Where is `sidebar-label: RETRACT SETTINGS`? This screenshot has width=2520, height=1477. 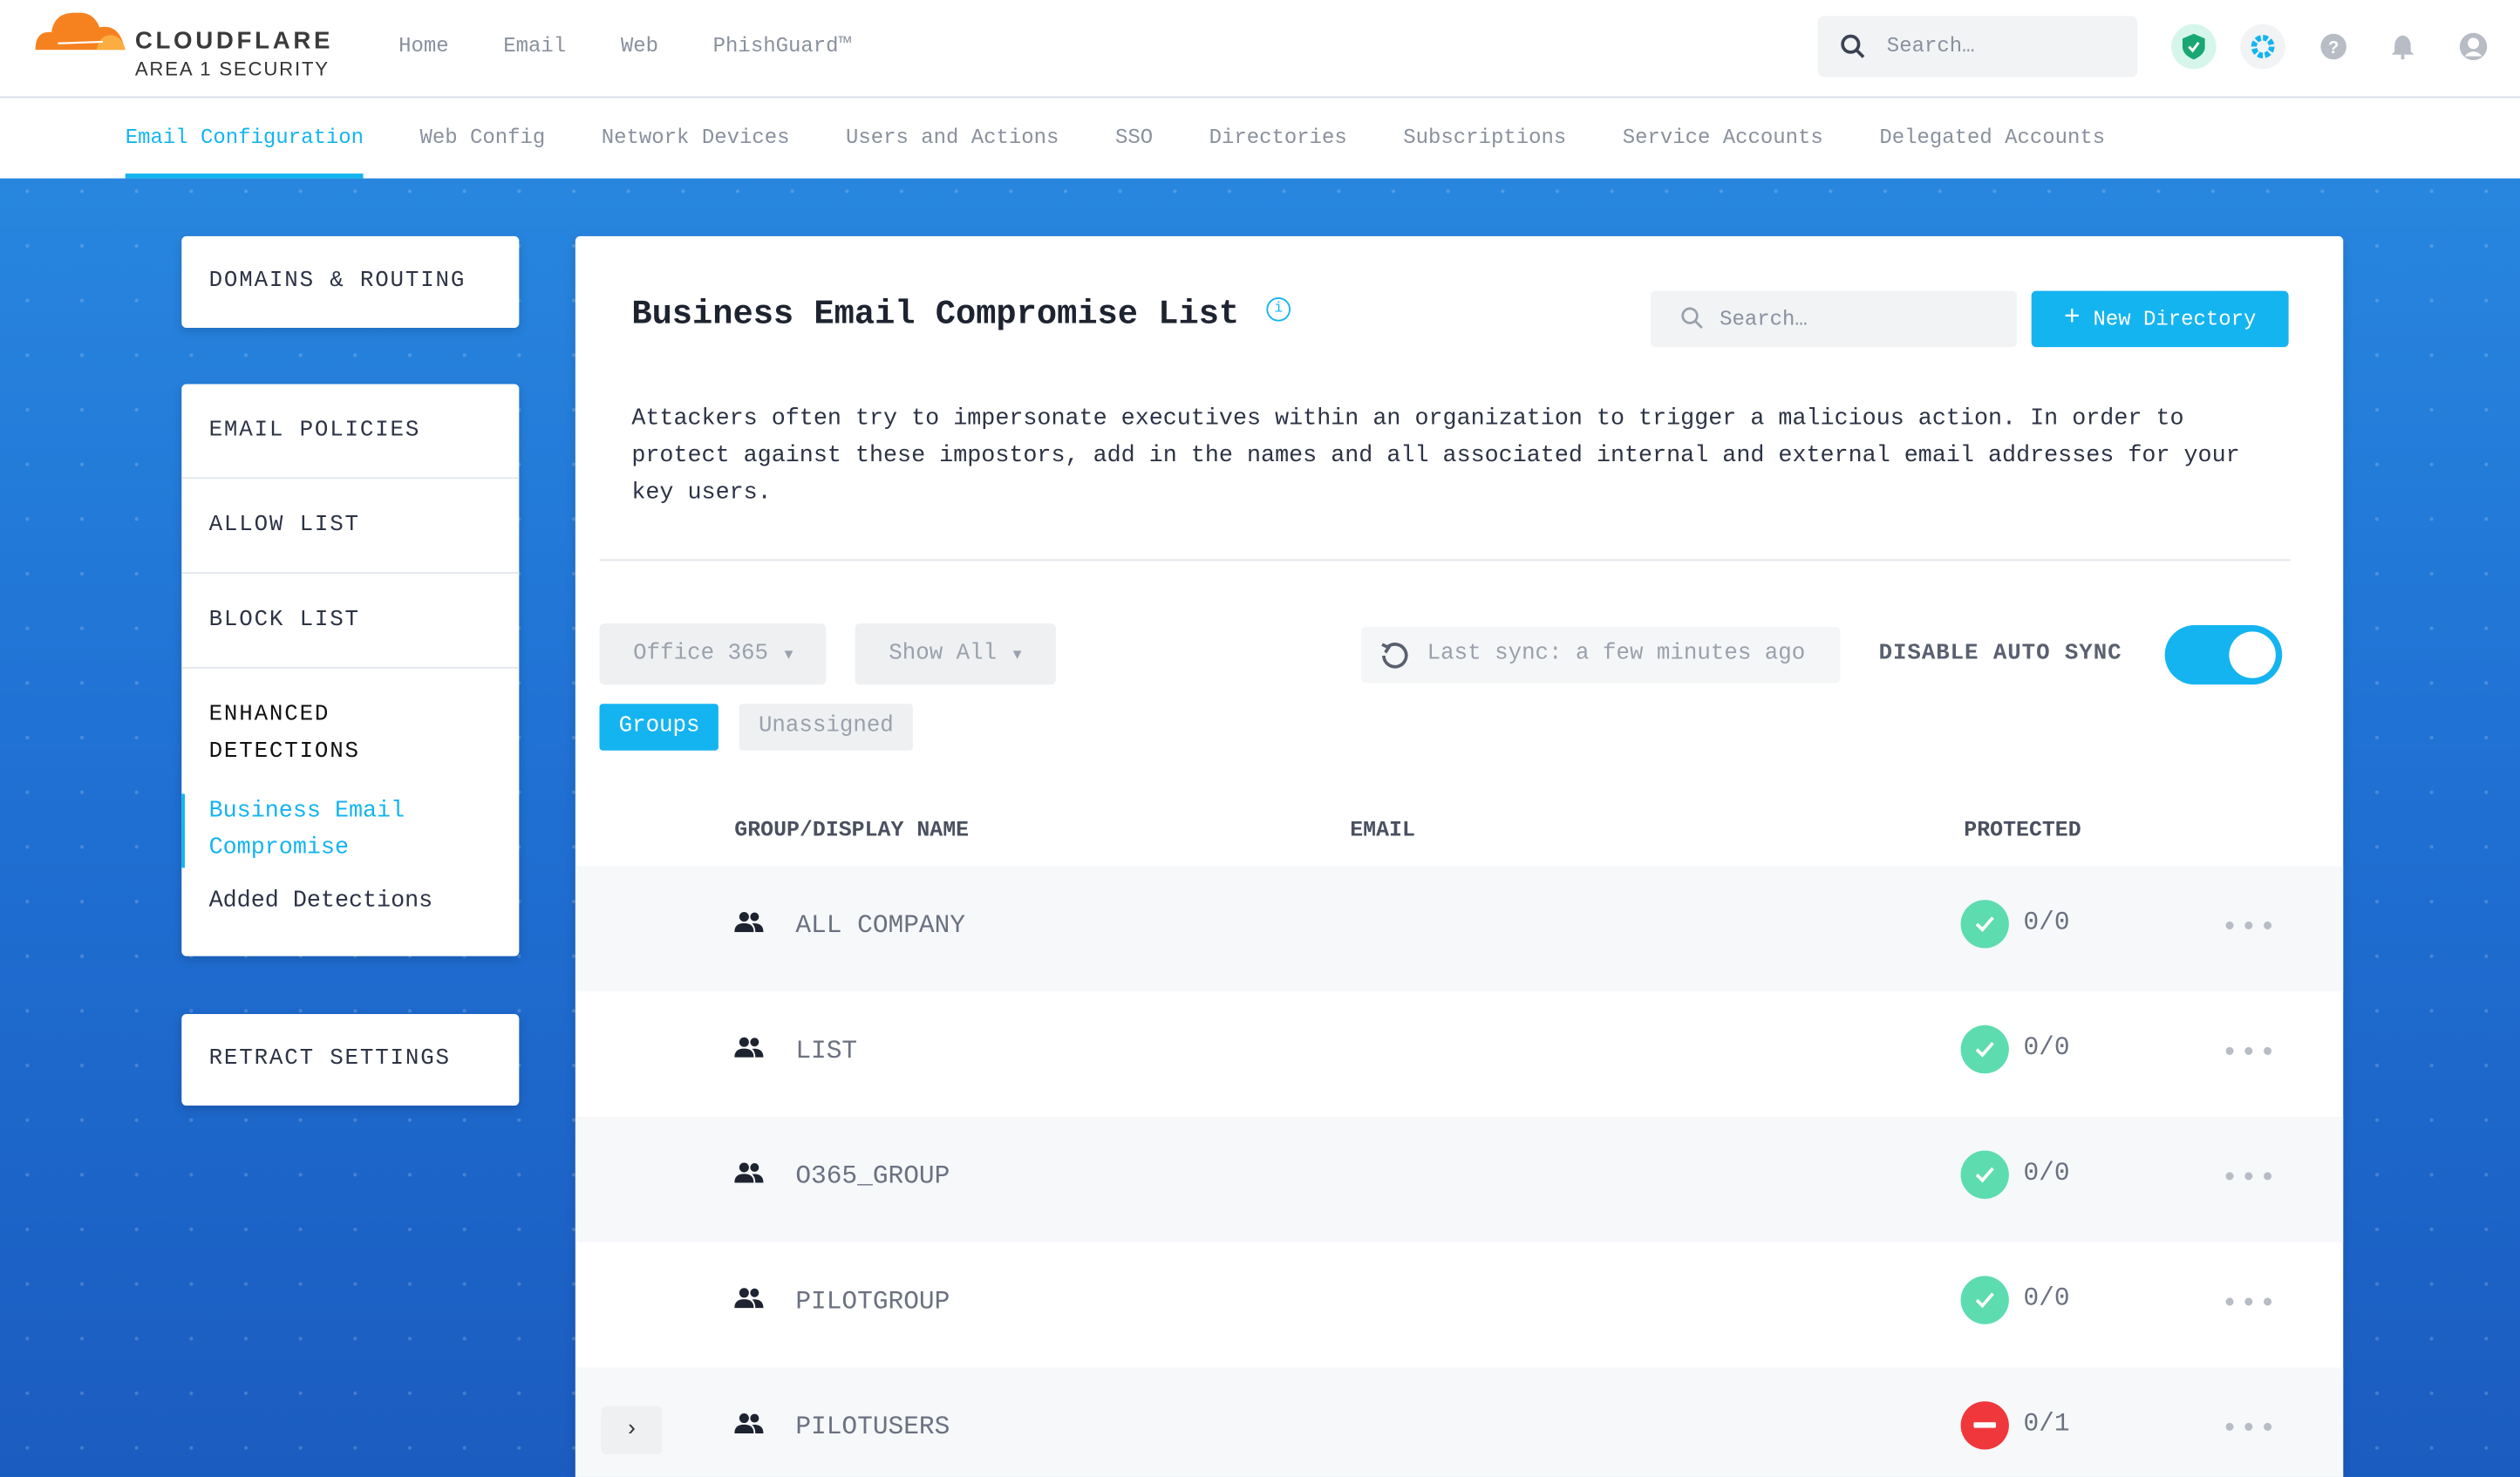 sidebar-label: RETRACT SETTINGS is located at coordinates (329, 1058).